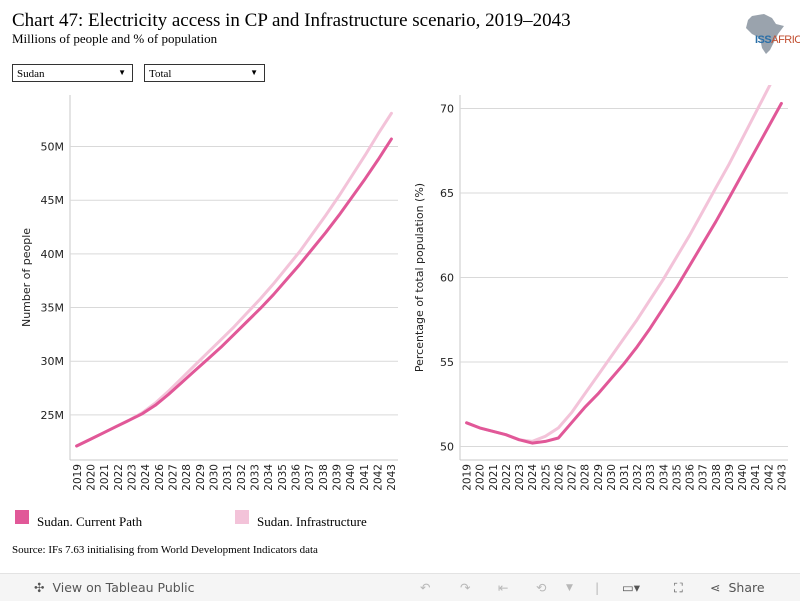 The width and height of the screenshot is (800, 601). I want to click on legend-label-current-path: Sudan. Current Path, so click(90, 521).